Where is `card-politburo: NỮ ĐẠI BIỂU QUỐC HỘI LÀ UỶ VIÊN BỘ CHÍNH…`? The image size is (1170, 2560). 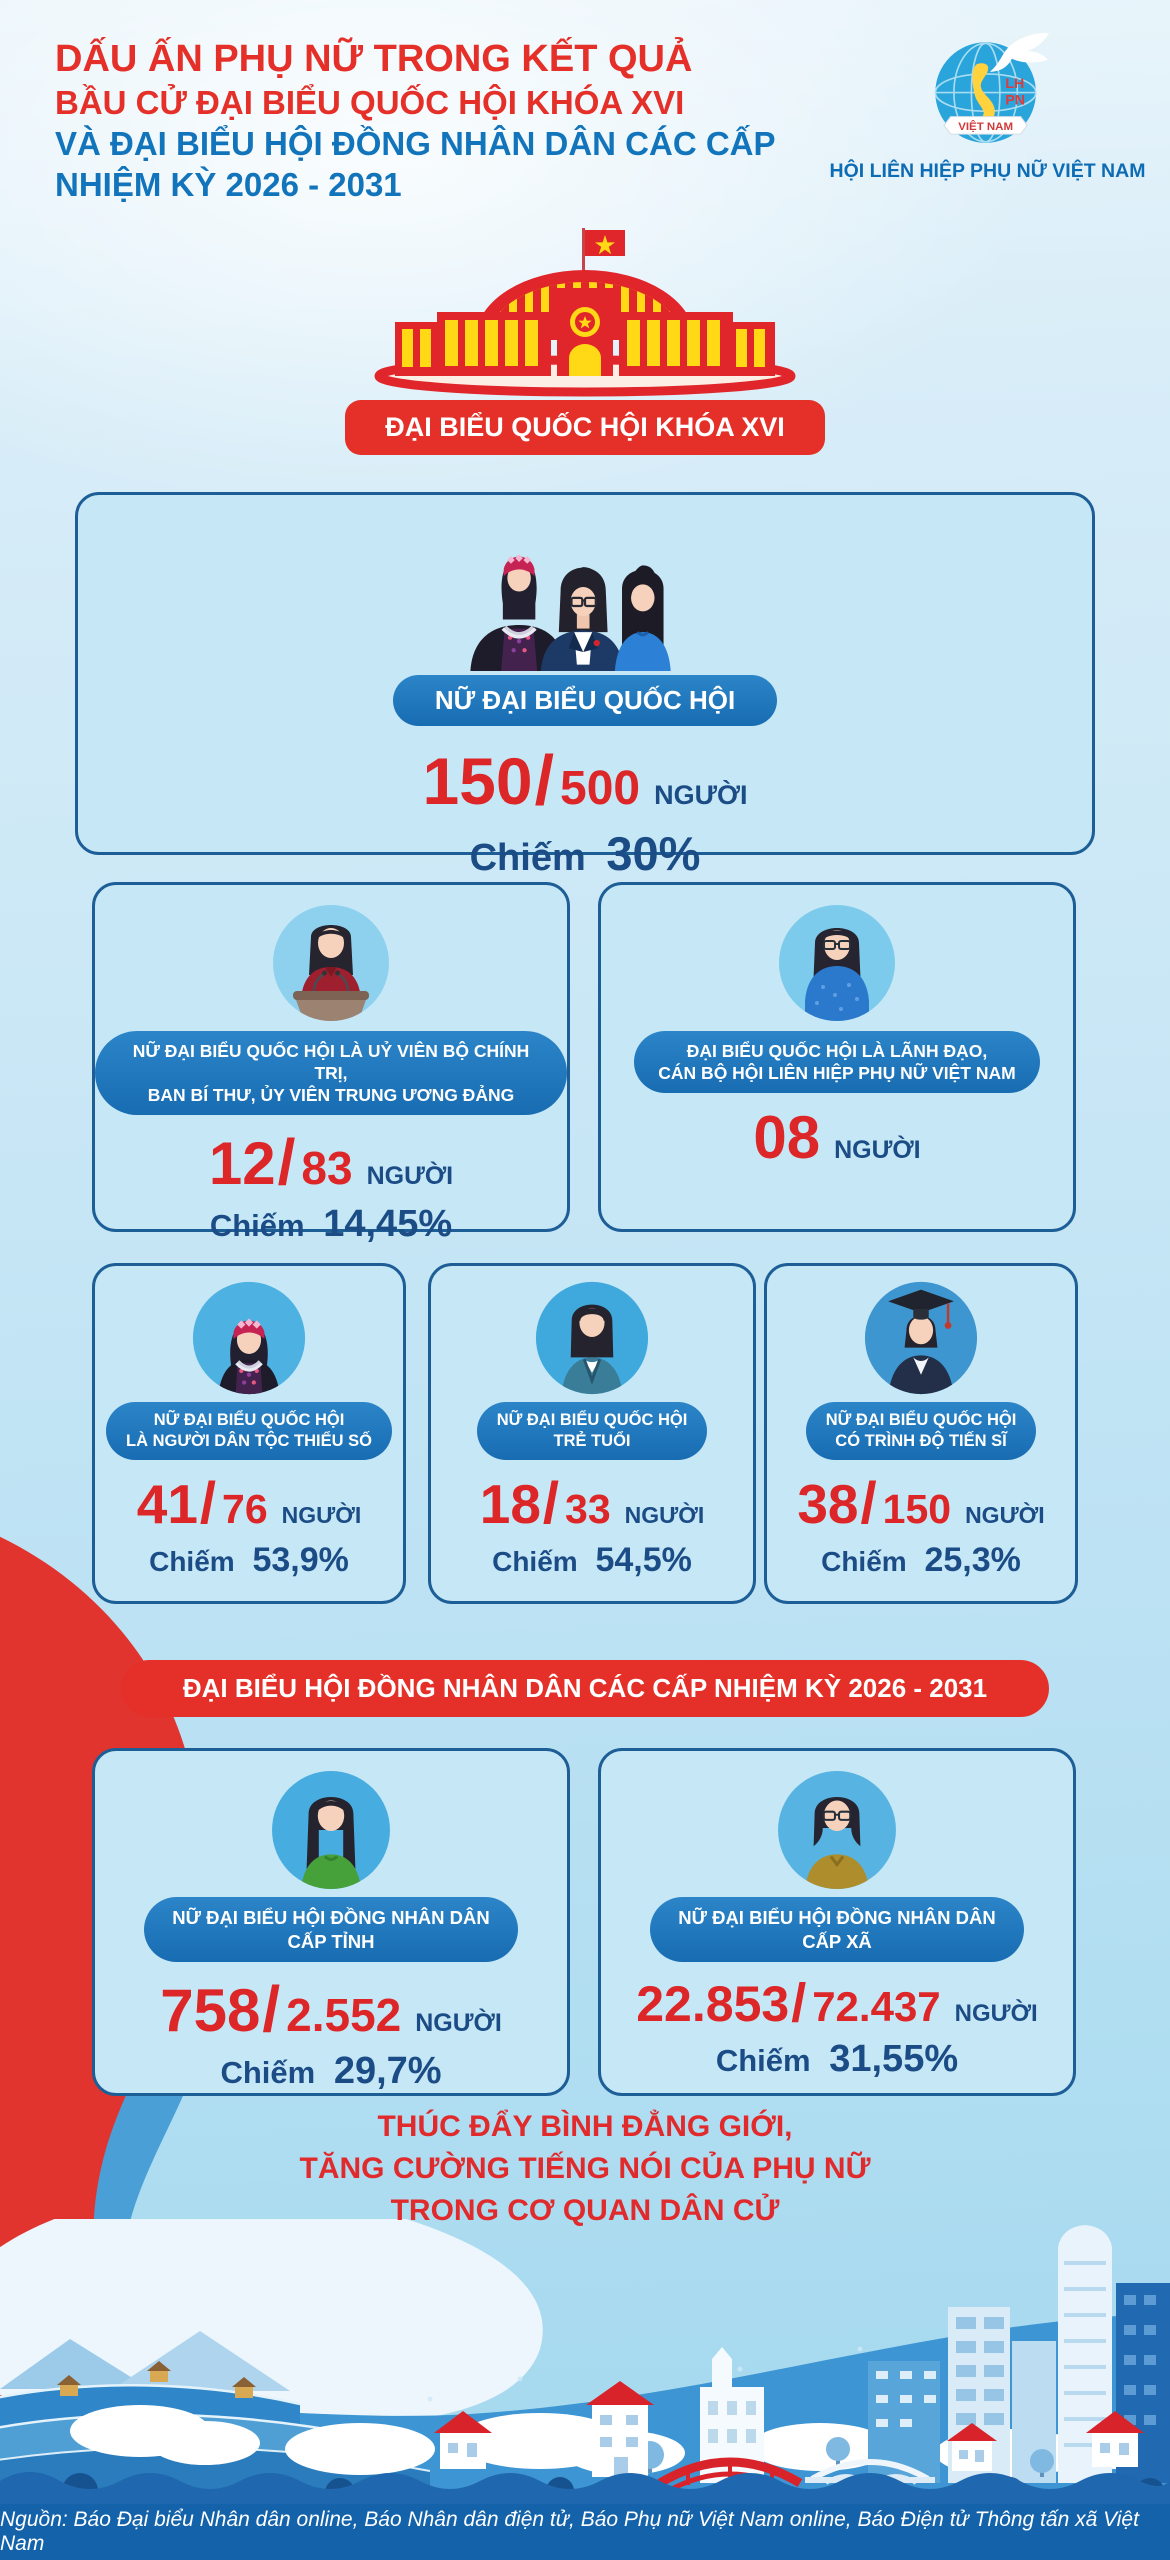 card-politburo: NỮ ĐẠI BIỂU QUỐC HỘI LÀ UỶ VIÊN BỘ CHÍNH… is located at coordinates (331, 1063).